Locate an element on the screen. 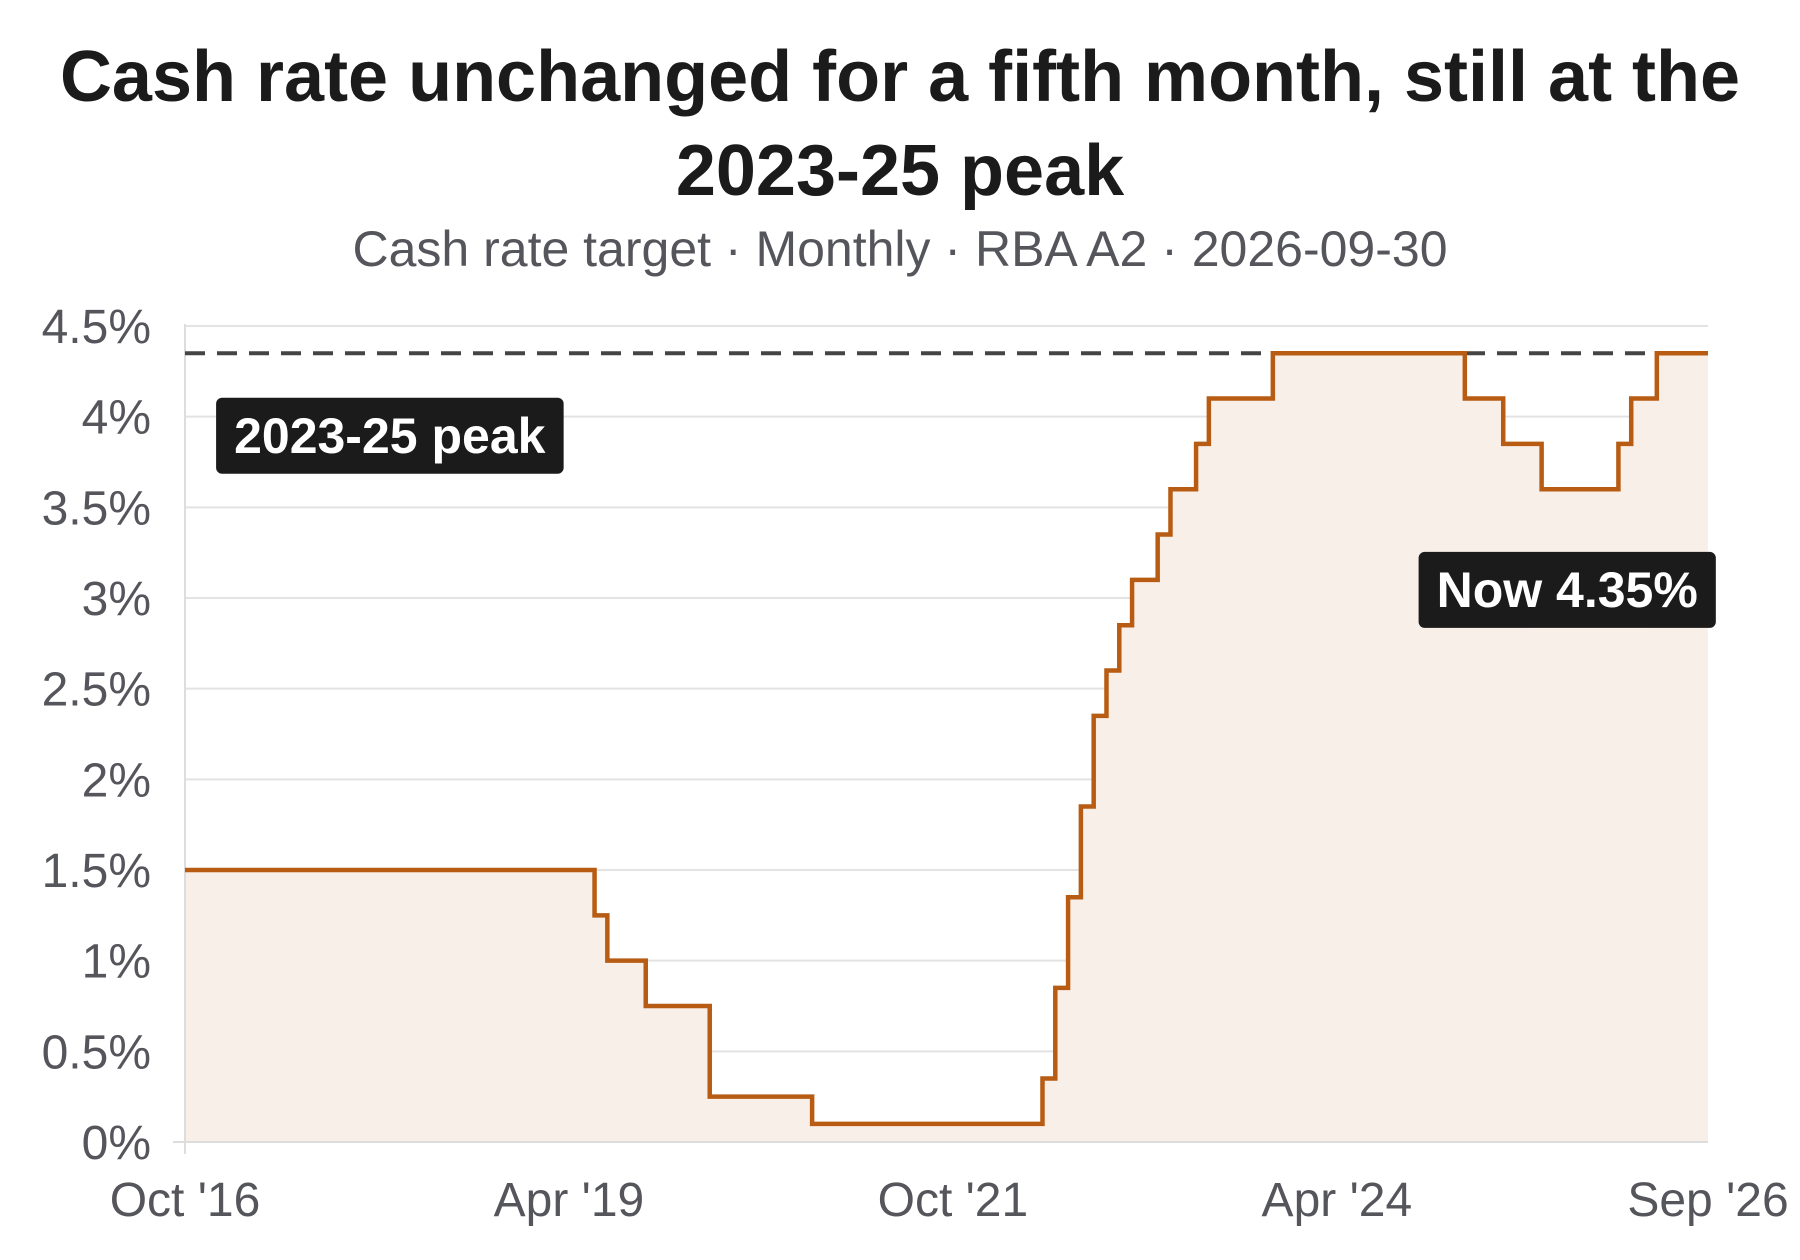 Image resolution: width=1800 pixels, height=1260 pixels. x-tick-label: Oct '16 is located at coordinates (185, 1200).